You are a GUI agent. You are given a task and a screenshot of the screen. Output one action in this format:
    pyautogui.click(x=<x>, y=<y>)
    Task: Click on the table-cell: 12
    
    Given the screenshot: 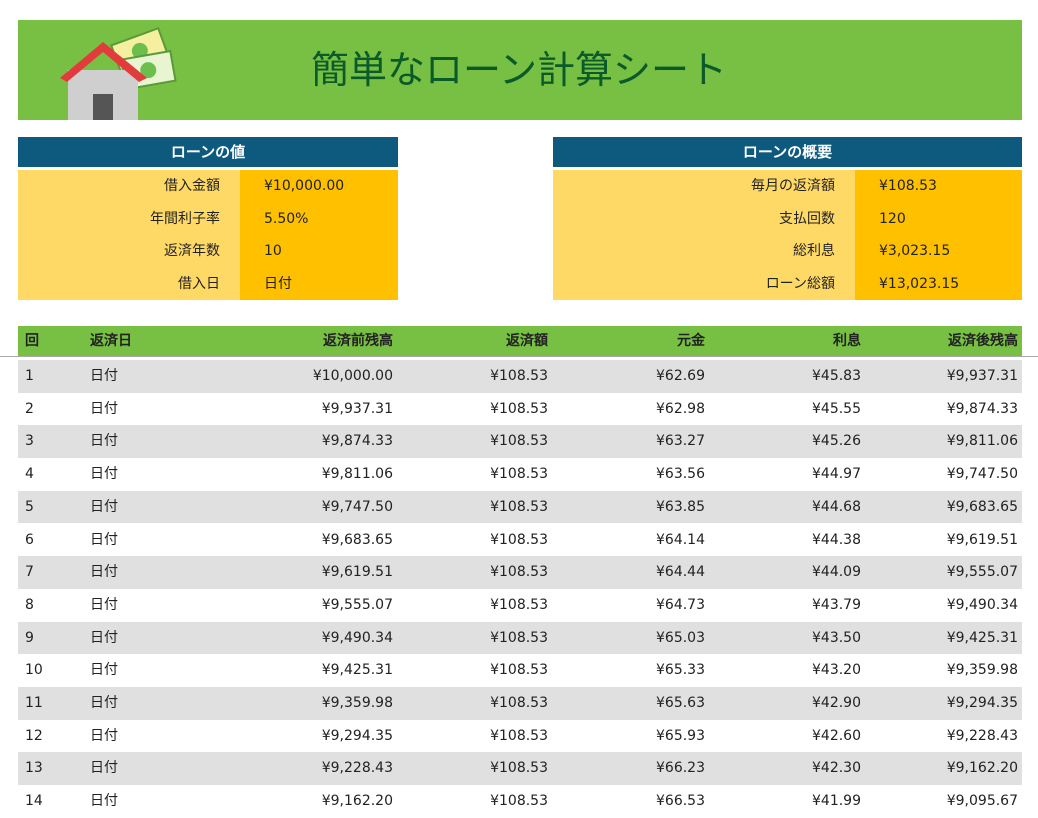 What is the action you would take?
    pyautogui.click(x=34, y=735)
    